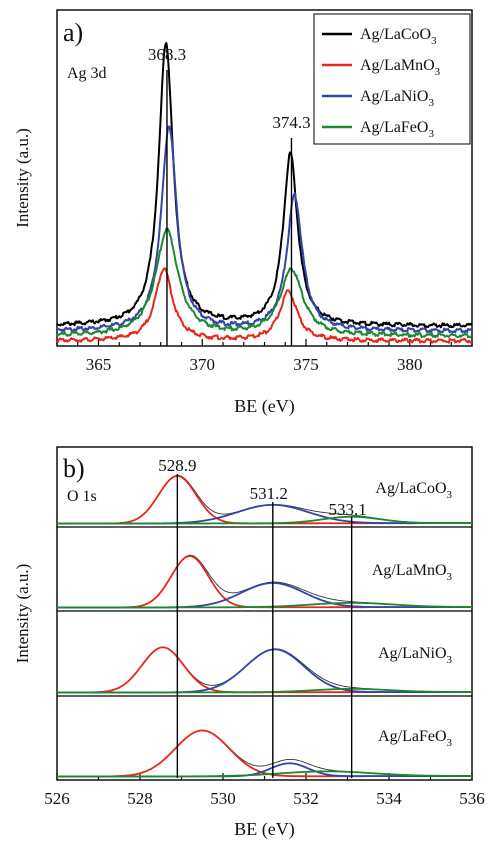 This screenshot has width=489, height=847. Describe the element at coordinates (413, 490) in the screenshot. I see `subpanel-label: Ag/LaCoO3` at that location.